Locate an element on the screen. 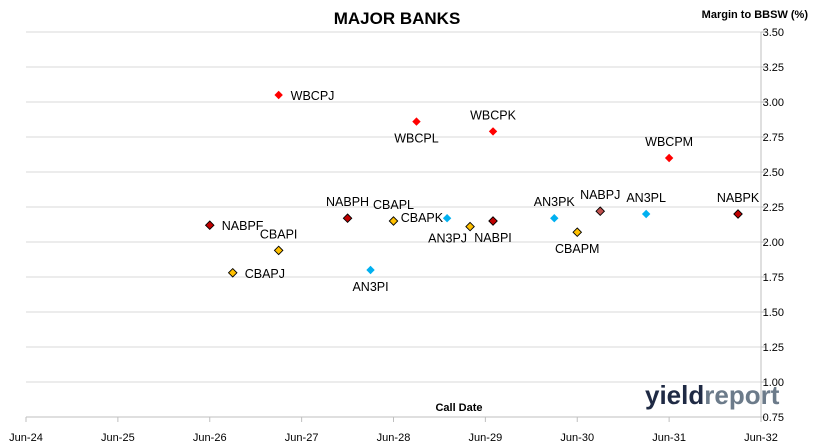  data-point-nabpk is located at coordinates (738, 214).